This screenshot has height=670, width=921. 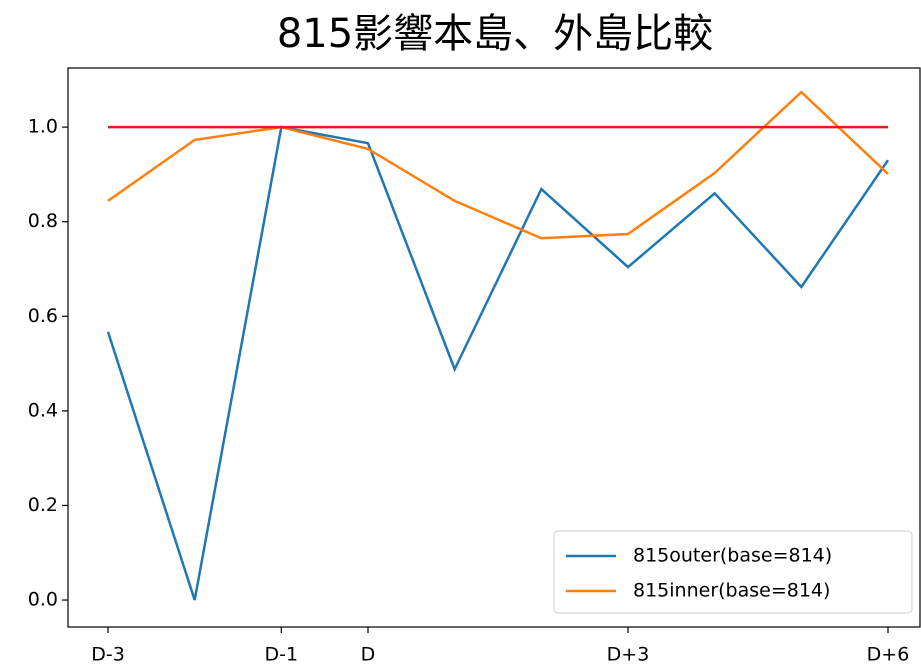 I want to click on y-tick-label: 1.0, so click(x=43, y=127).